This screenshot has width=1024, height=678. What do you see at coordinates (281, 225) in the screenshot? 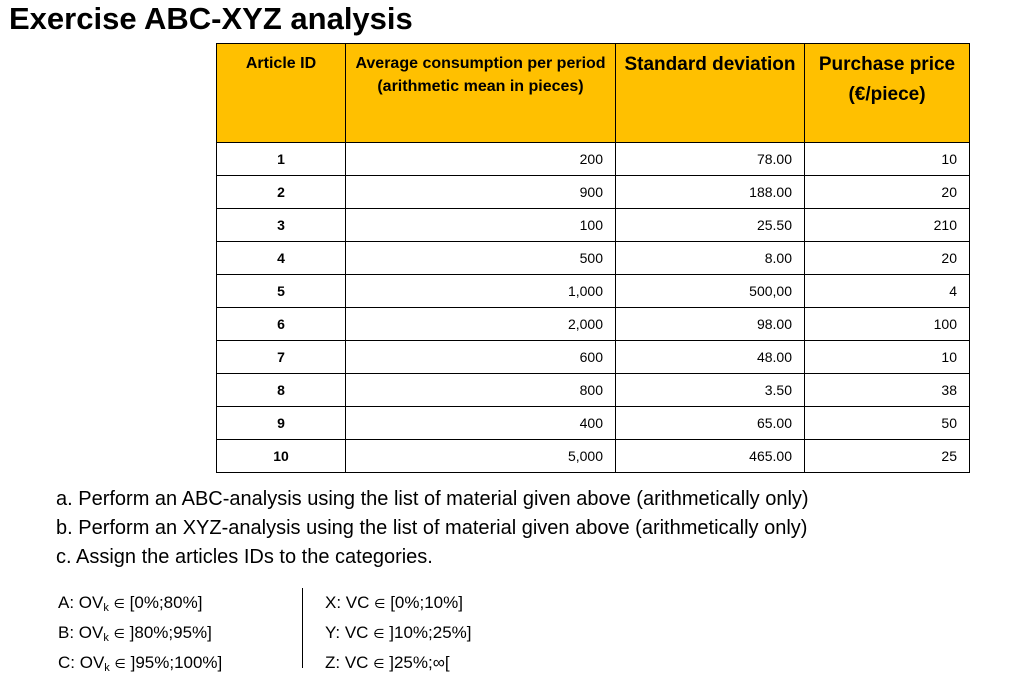
I see `cell-article-id: 3` at bounding box center [281, 225].